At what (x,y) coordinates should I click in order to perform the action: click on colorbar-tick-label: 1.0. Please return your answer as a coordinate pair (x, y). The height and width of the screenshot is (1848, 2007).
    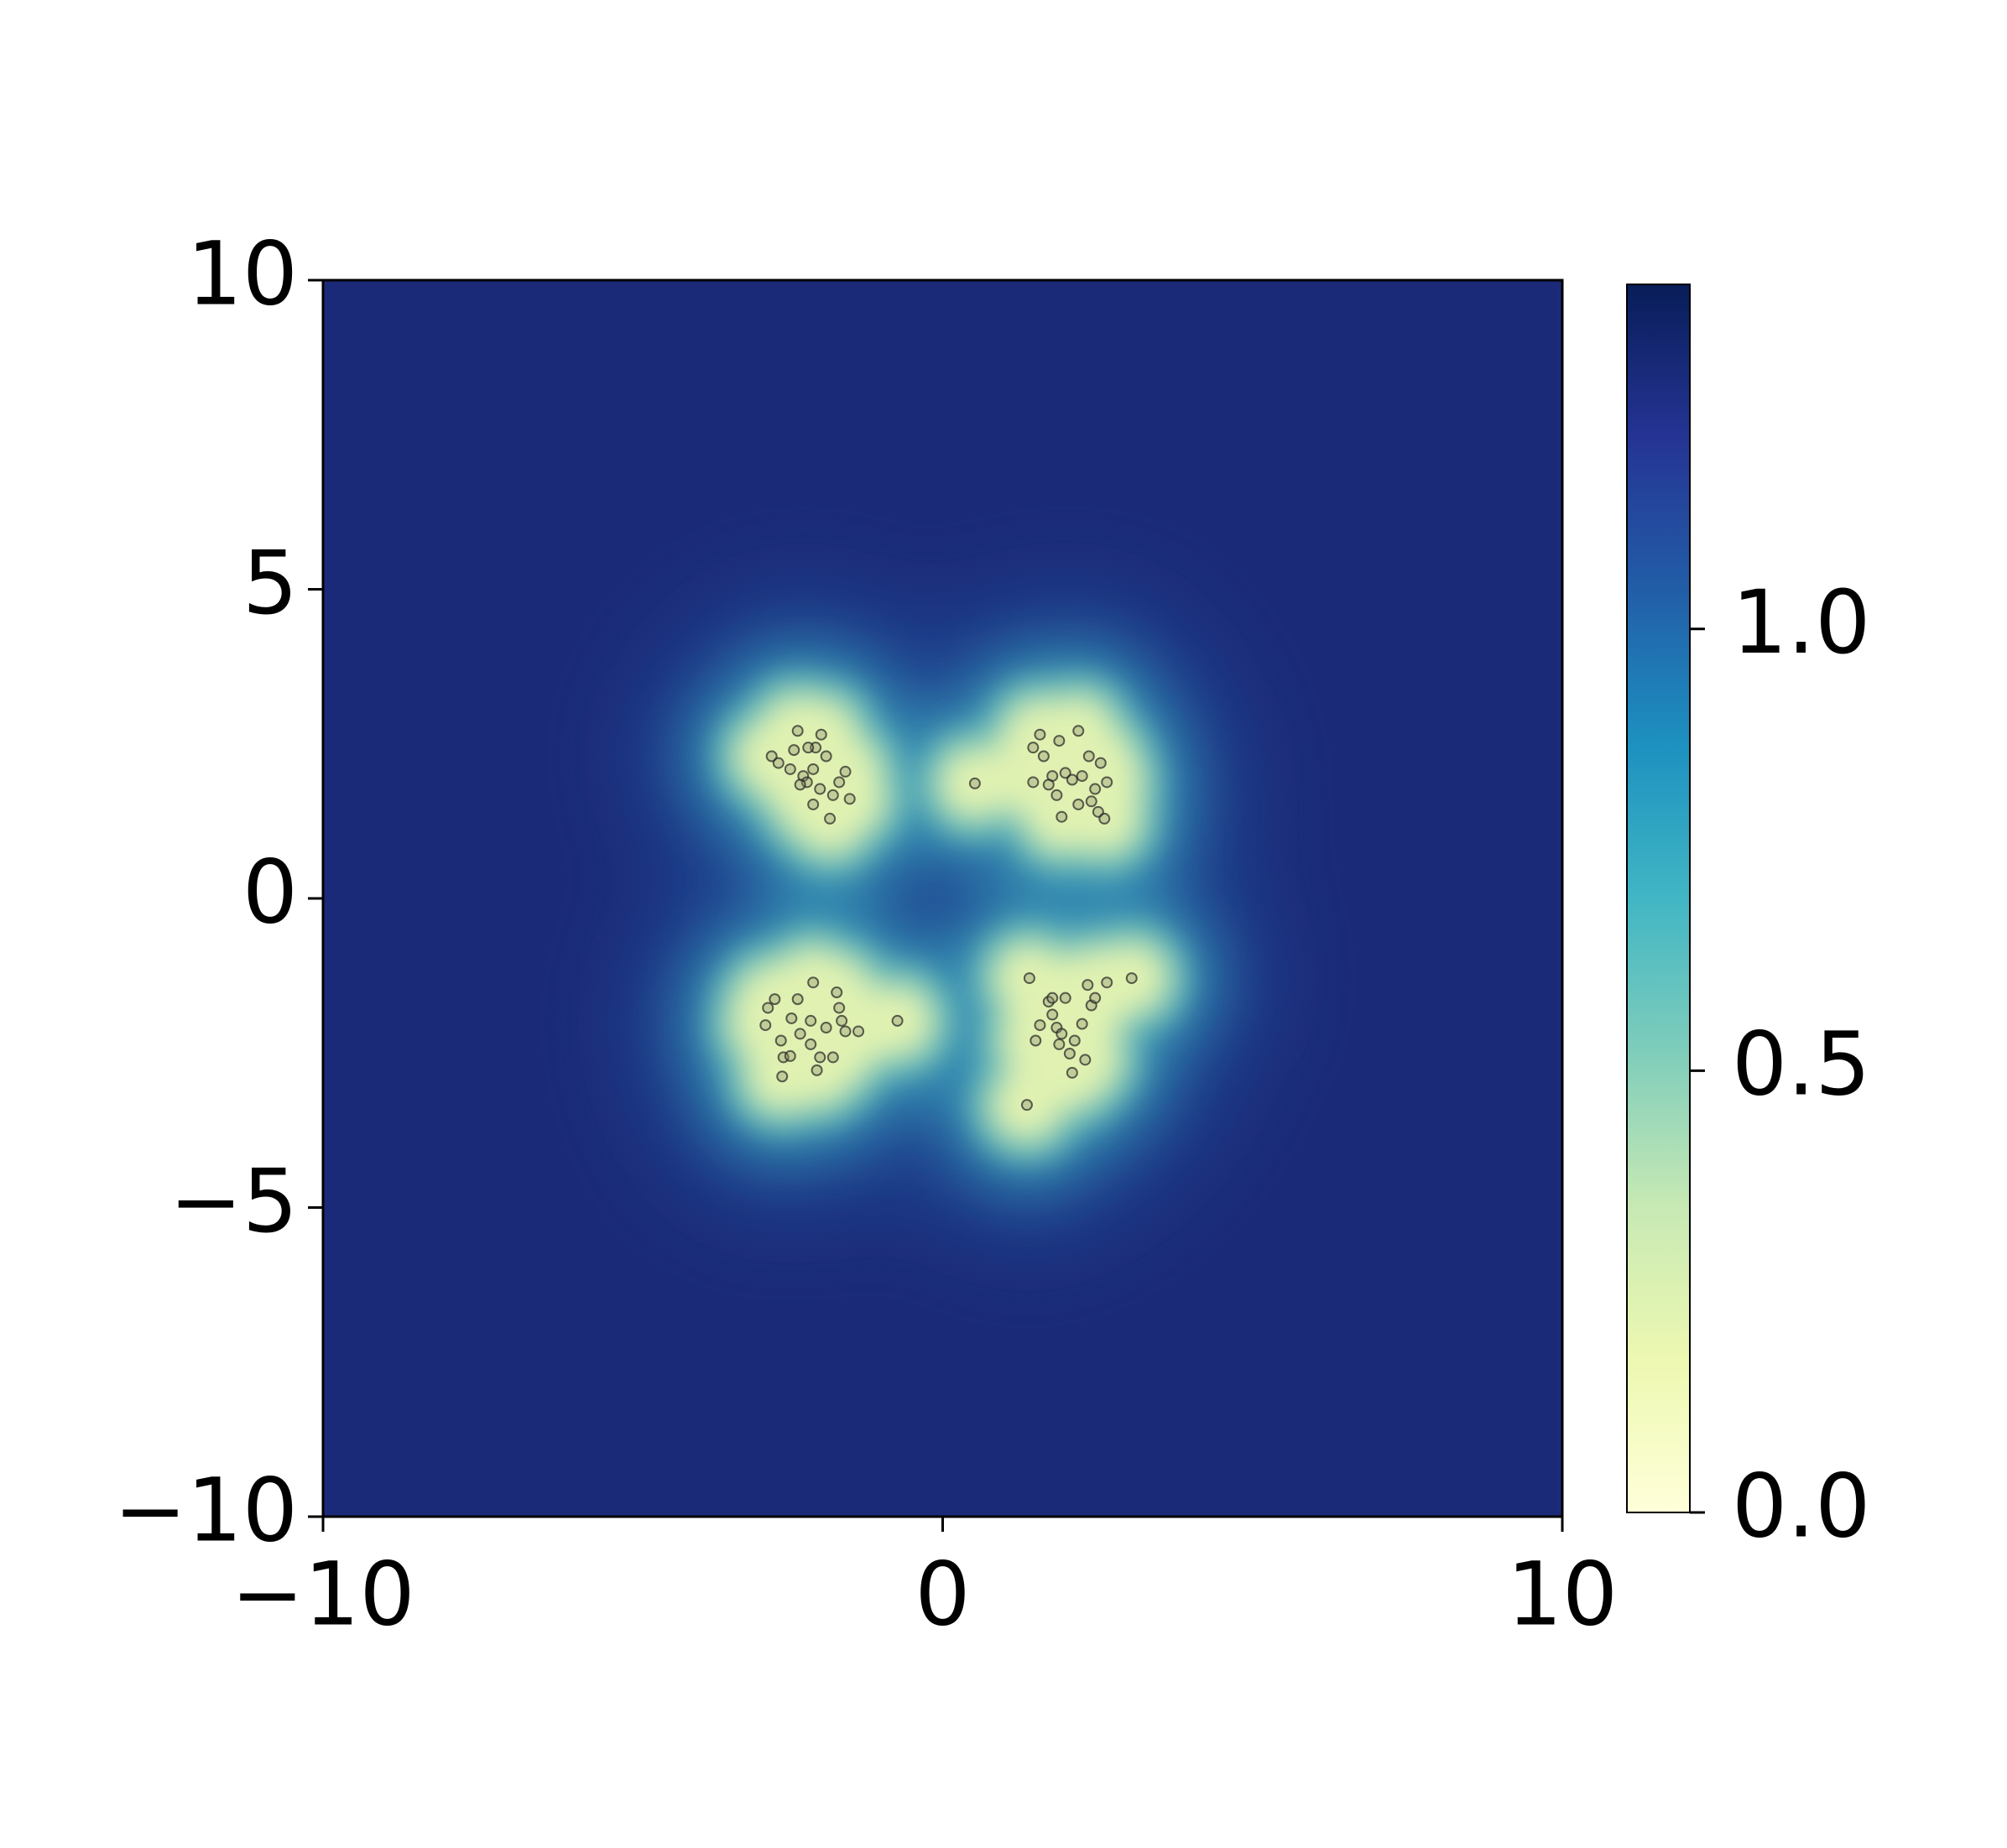
    Looking at the image, I should click on (1801, 623).